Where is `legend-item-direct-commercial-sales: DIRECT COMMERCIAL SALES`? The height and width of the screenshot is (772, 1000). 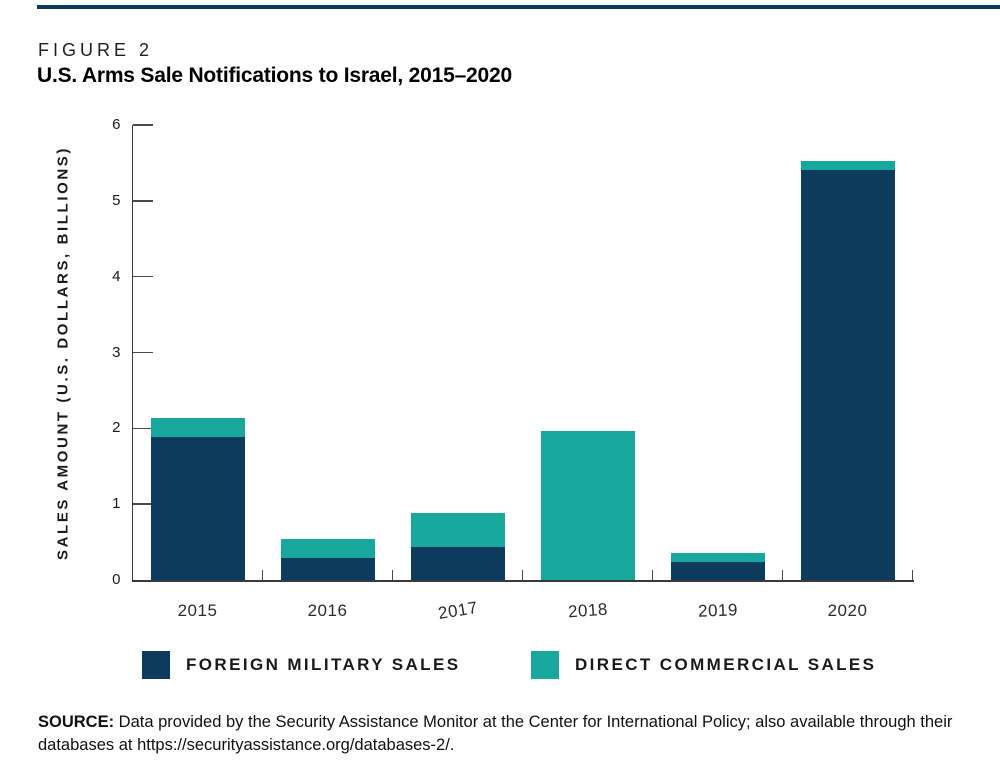
legend-item-direct-commercial-sales: DIRECT COMMERCIAL SALES is located at coordinates (703, 665).